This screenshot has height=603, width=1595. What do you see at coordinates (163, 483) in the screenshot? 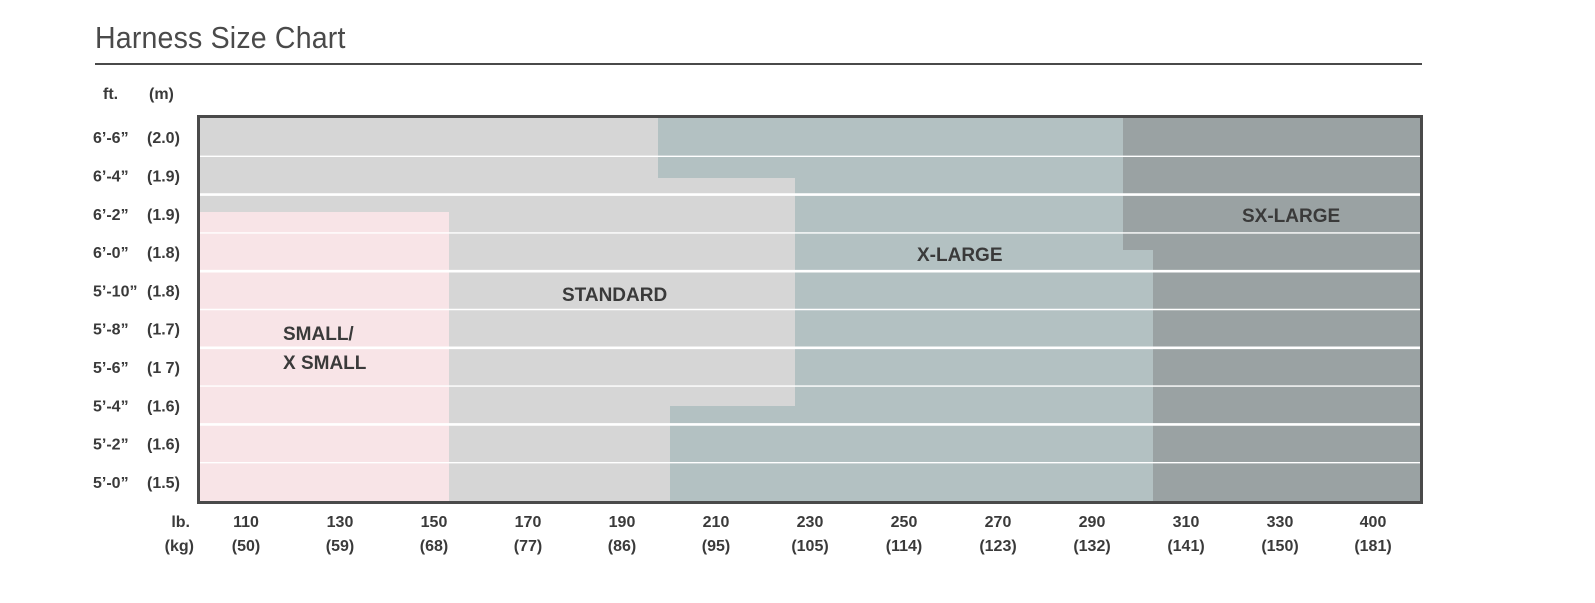
I see `height-m-label: (1.5)` at bounding box center [163, 483].